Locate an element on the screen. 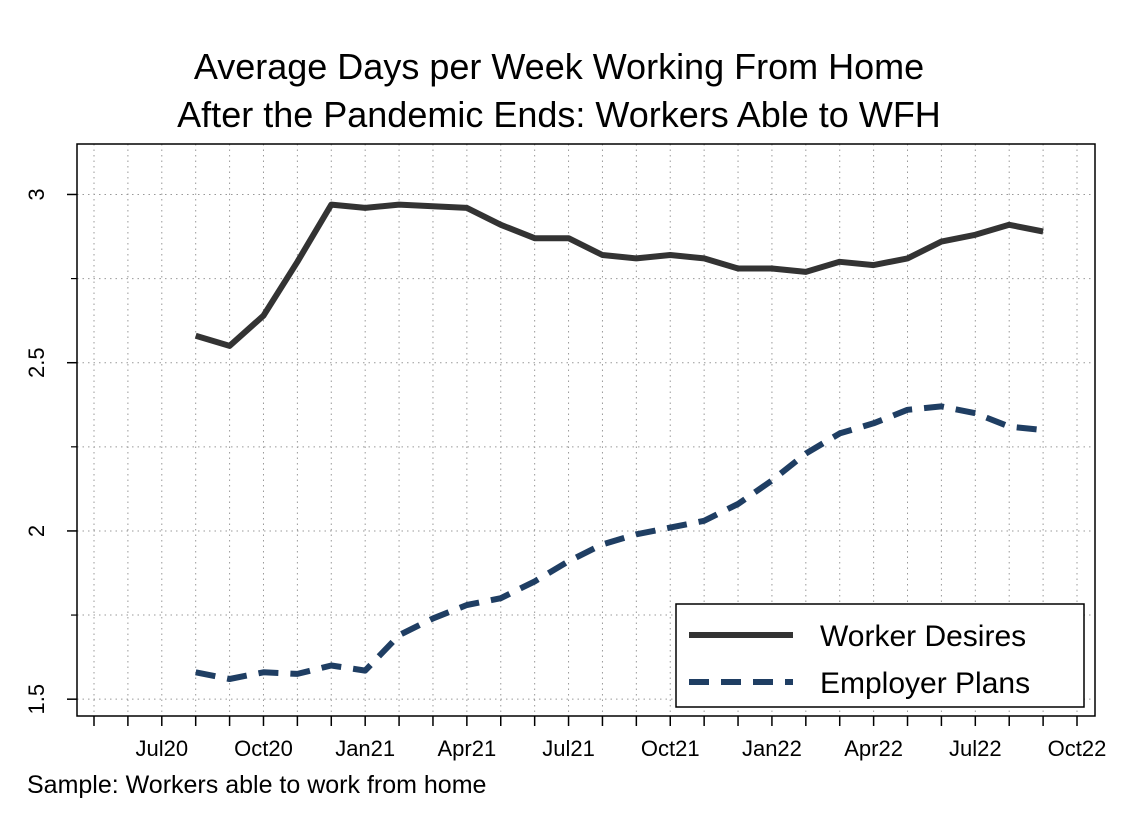  footnote: Sample: Workers able to work from home is located at coordinates (257, 785).